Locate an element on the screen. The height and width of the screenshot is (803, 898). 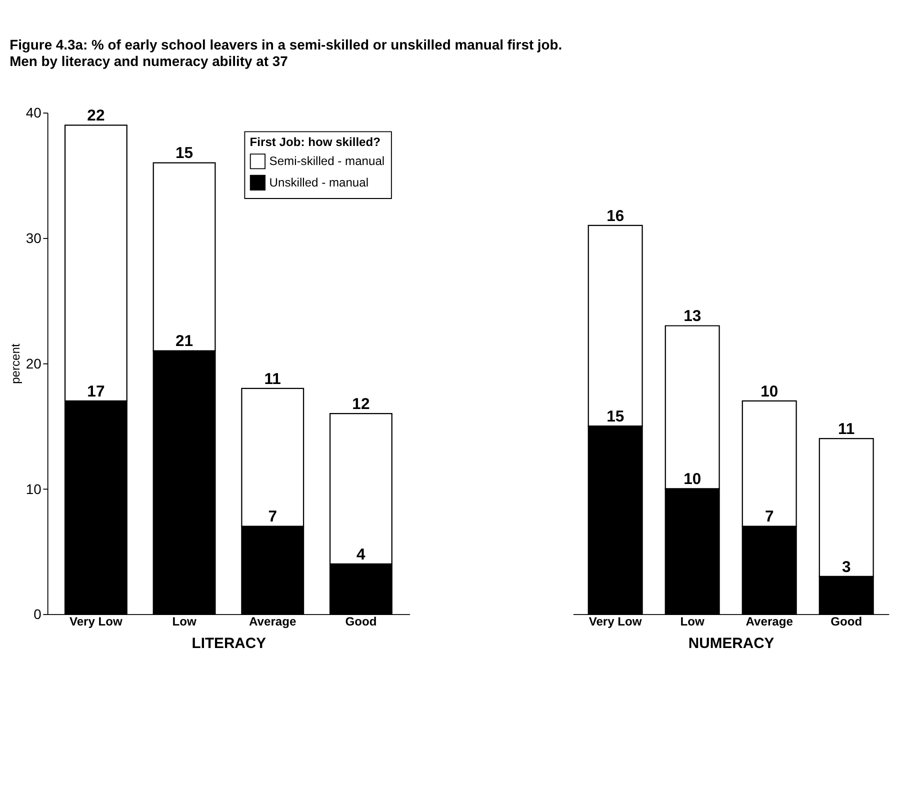
legend-label: Unskilled - manual is located at coordinates (319, 182).